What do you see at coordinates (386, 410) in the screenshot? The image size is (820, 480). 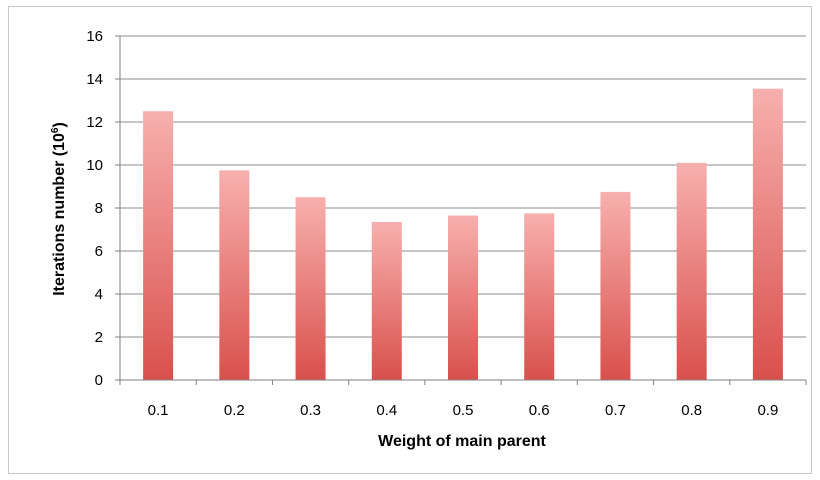 I see `x-tick-label: 0.4` at bounding box center [386, 410].